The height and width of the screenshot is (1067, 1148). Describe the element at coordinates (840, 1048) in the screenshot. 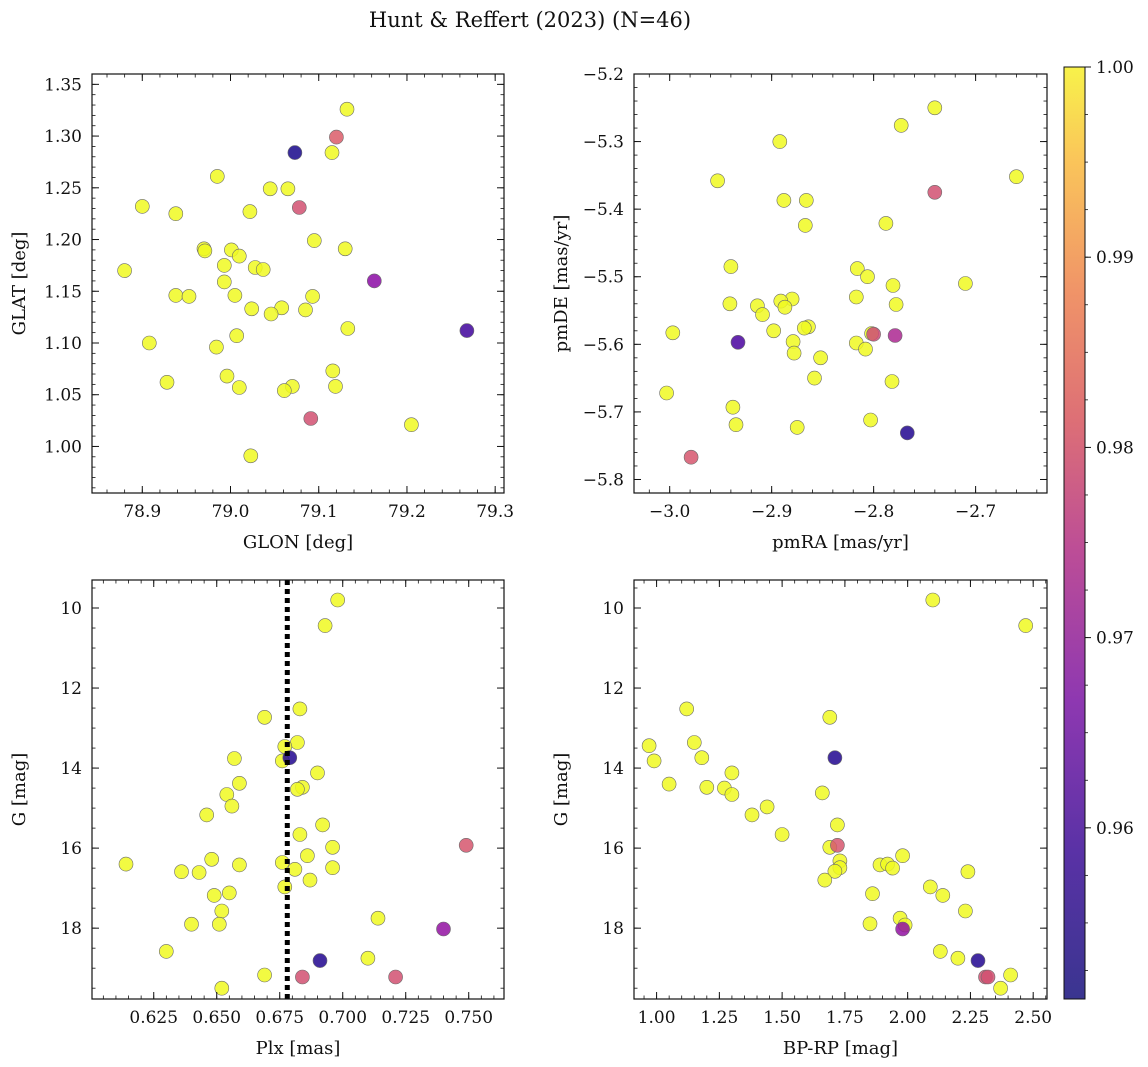

I see `x-axis-label: BP-RP [mag]` at that location.